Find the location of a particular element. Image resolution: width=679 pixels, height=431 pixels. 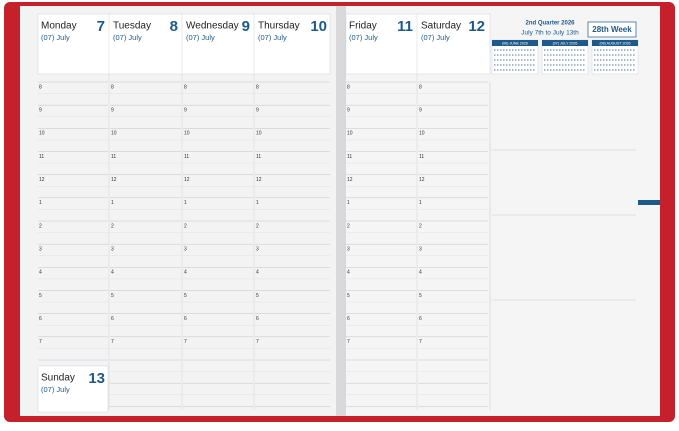

day-name: Saturday is located at coordinates (441, 26).